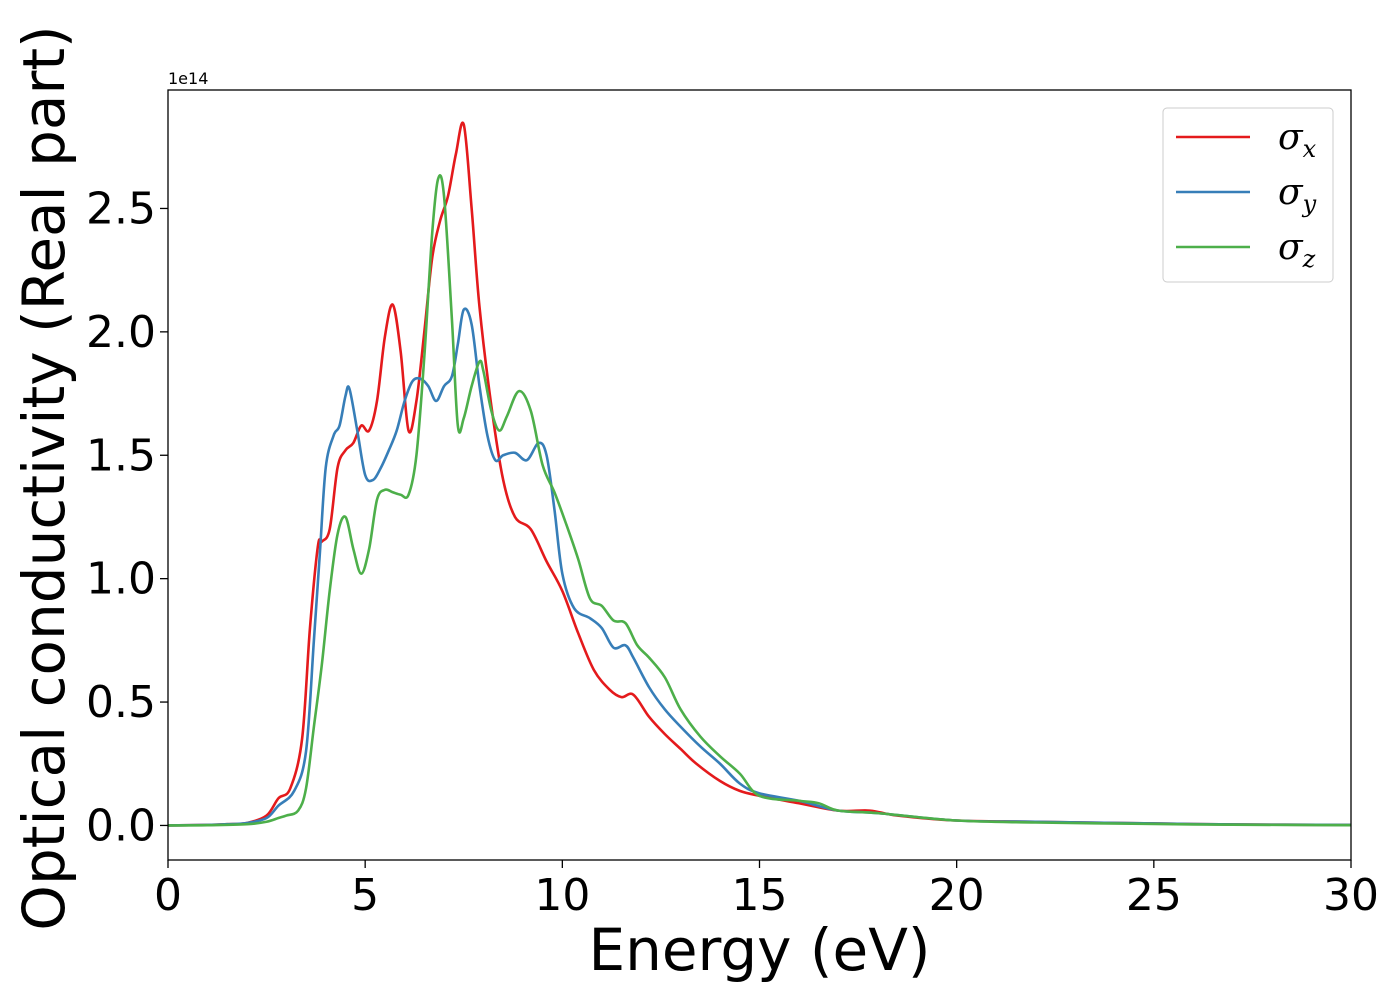 This screenshot has height=1000, width=1400. Describe the element at coordinates (121, 825) in the screenshot. I see `y-tick-label: 0.0` at that location.